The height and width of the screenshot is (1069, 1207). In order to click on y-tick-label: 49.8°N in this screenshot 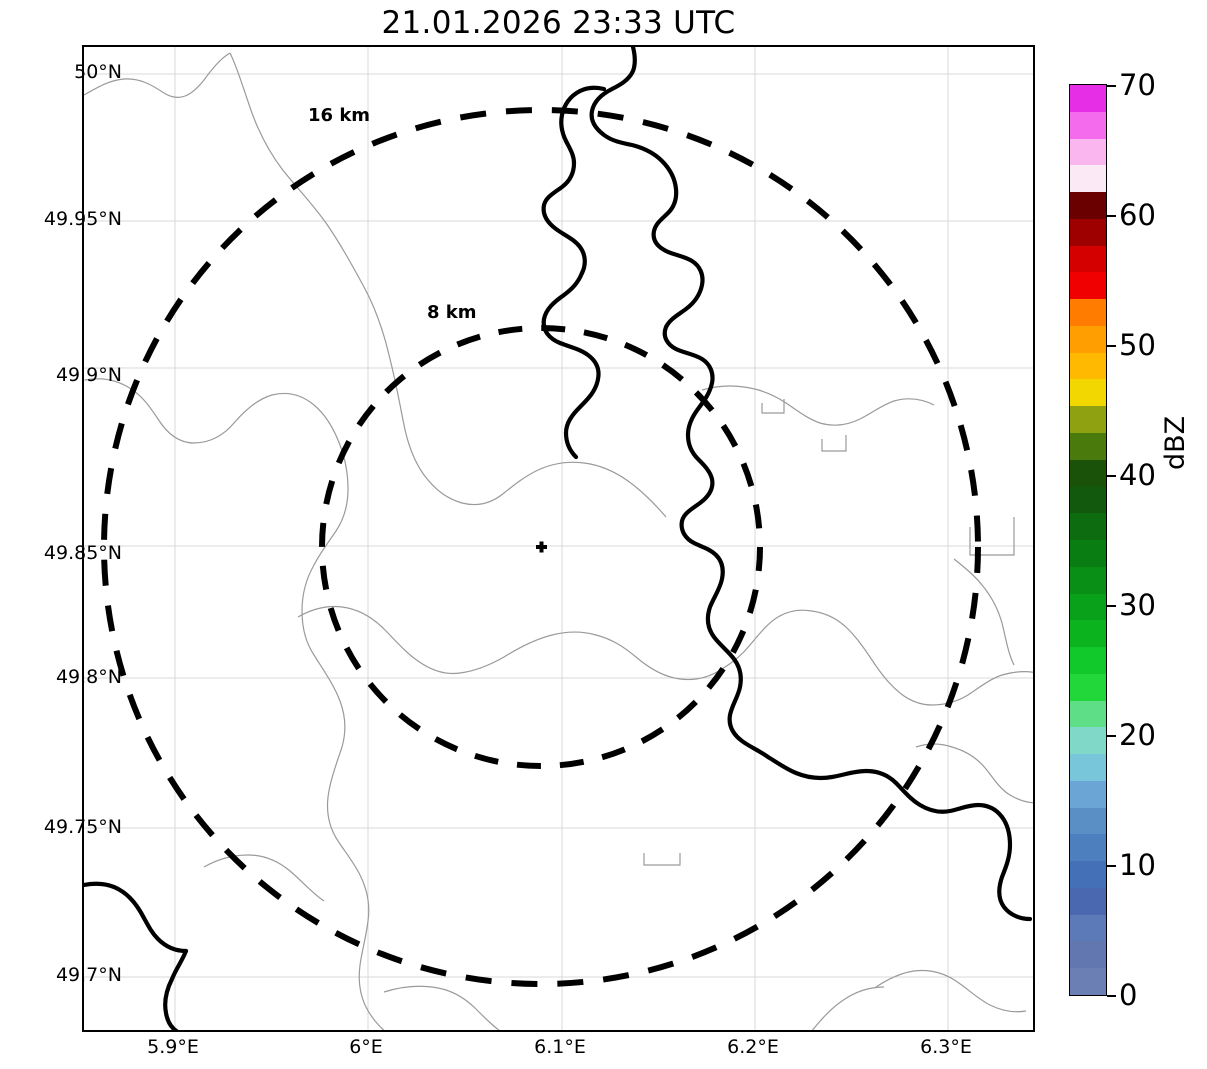, I will do `click(88, 677)`.